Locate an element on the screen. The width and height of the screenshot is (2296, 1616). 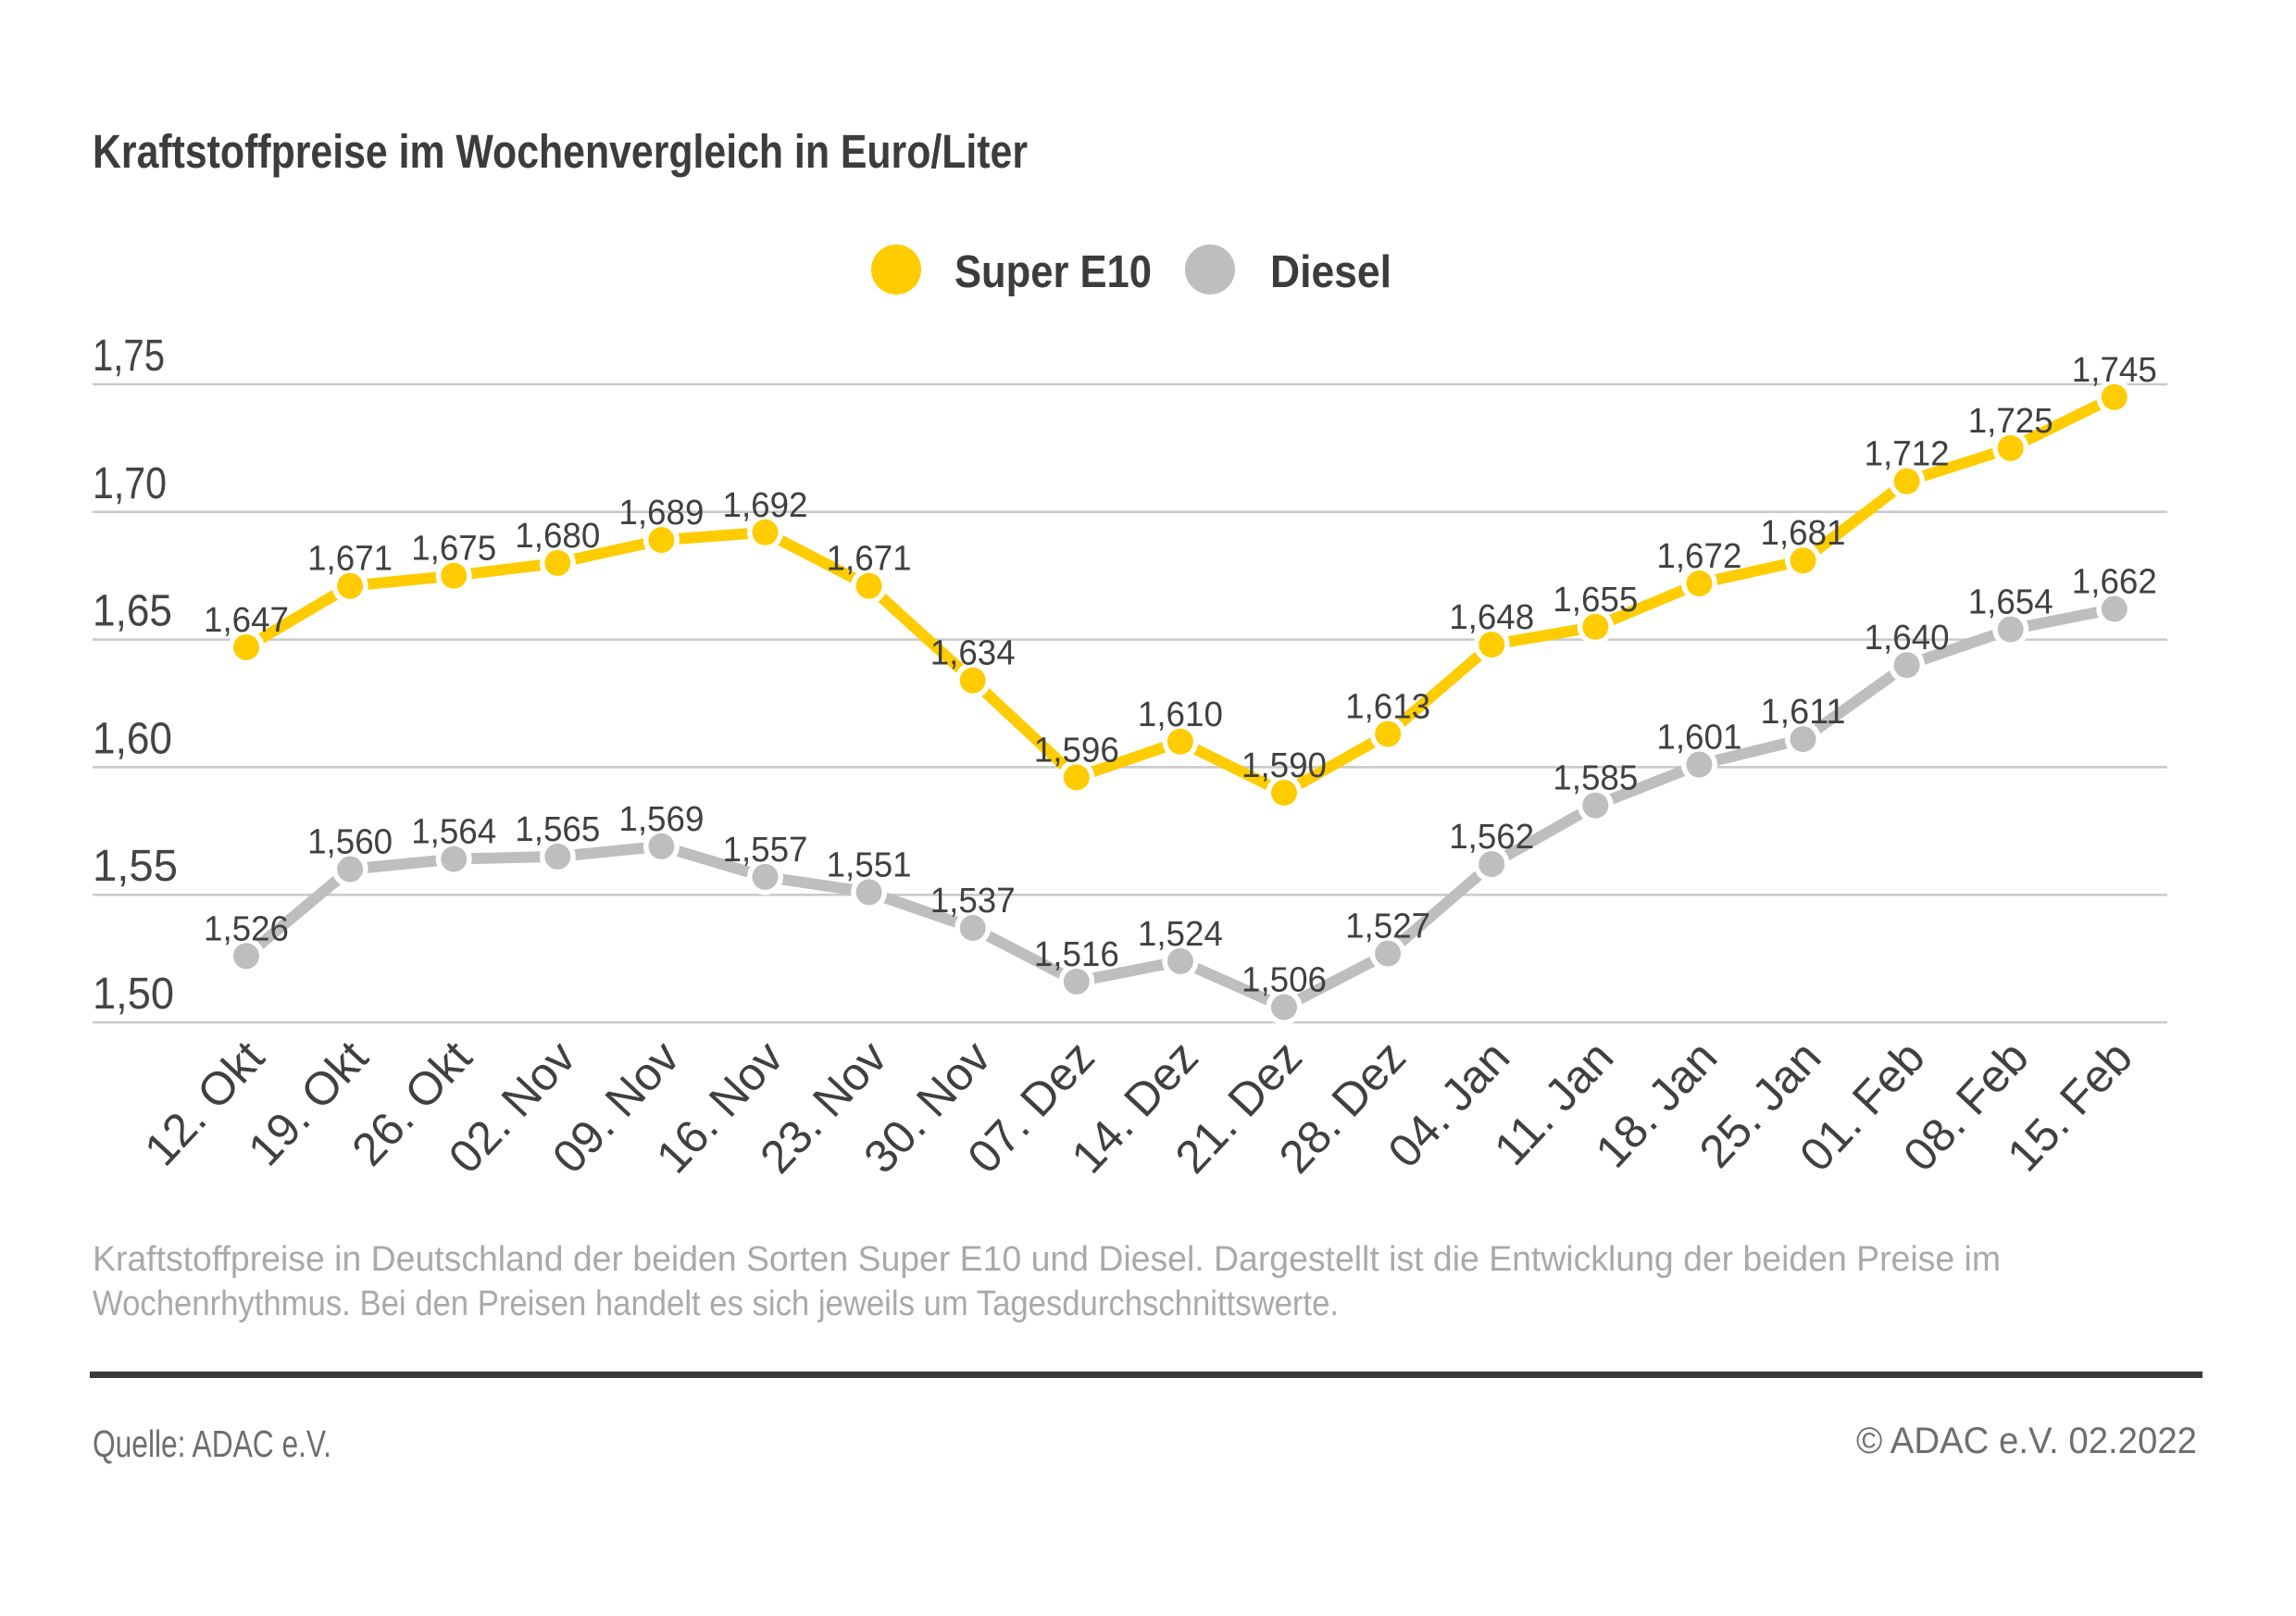
svg-text: 1,675 is located at coordinates (453, 549).